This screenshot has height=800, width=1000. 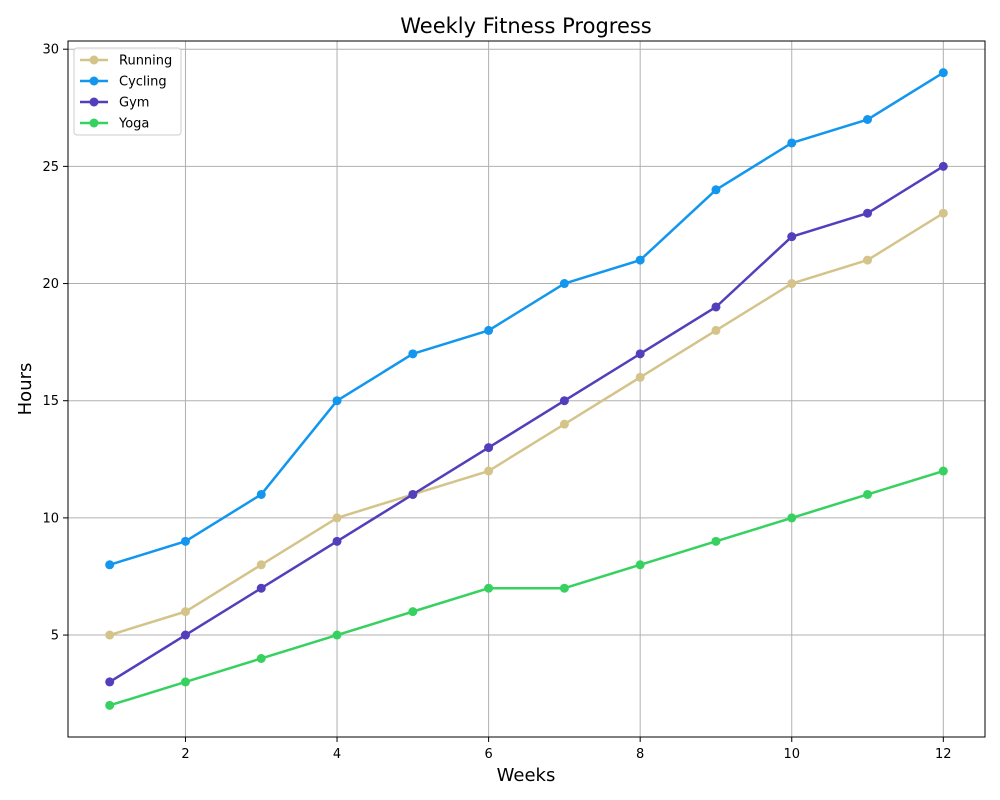 What do you see at coordinates (143, 82) in the screenshot?
I see `legend-label: Cycling` at bounding box center [143, 82].